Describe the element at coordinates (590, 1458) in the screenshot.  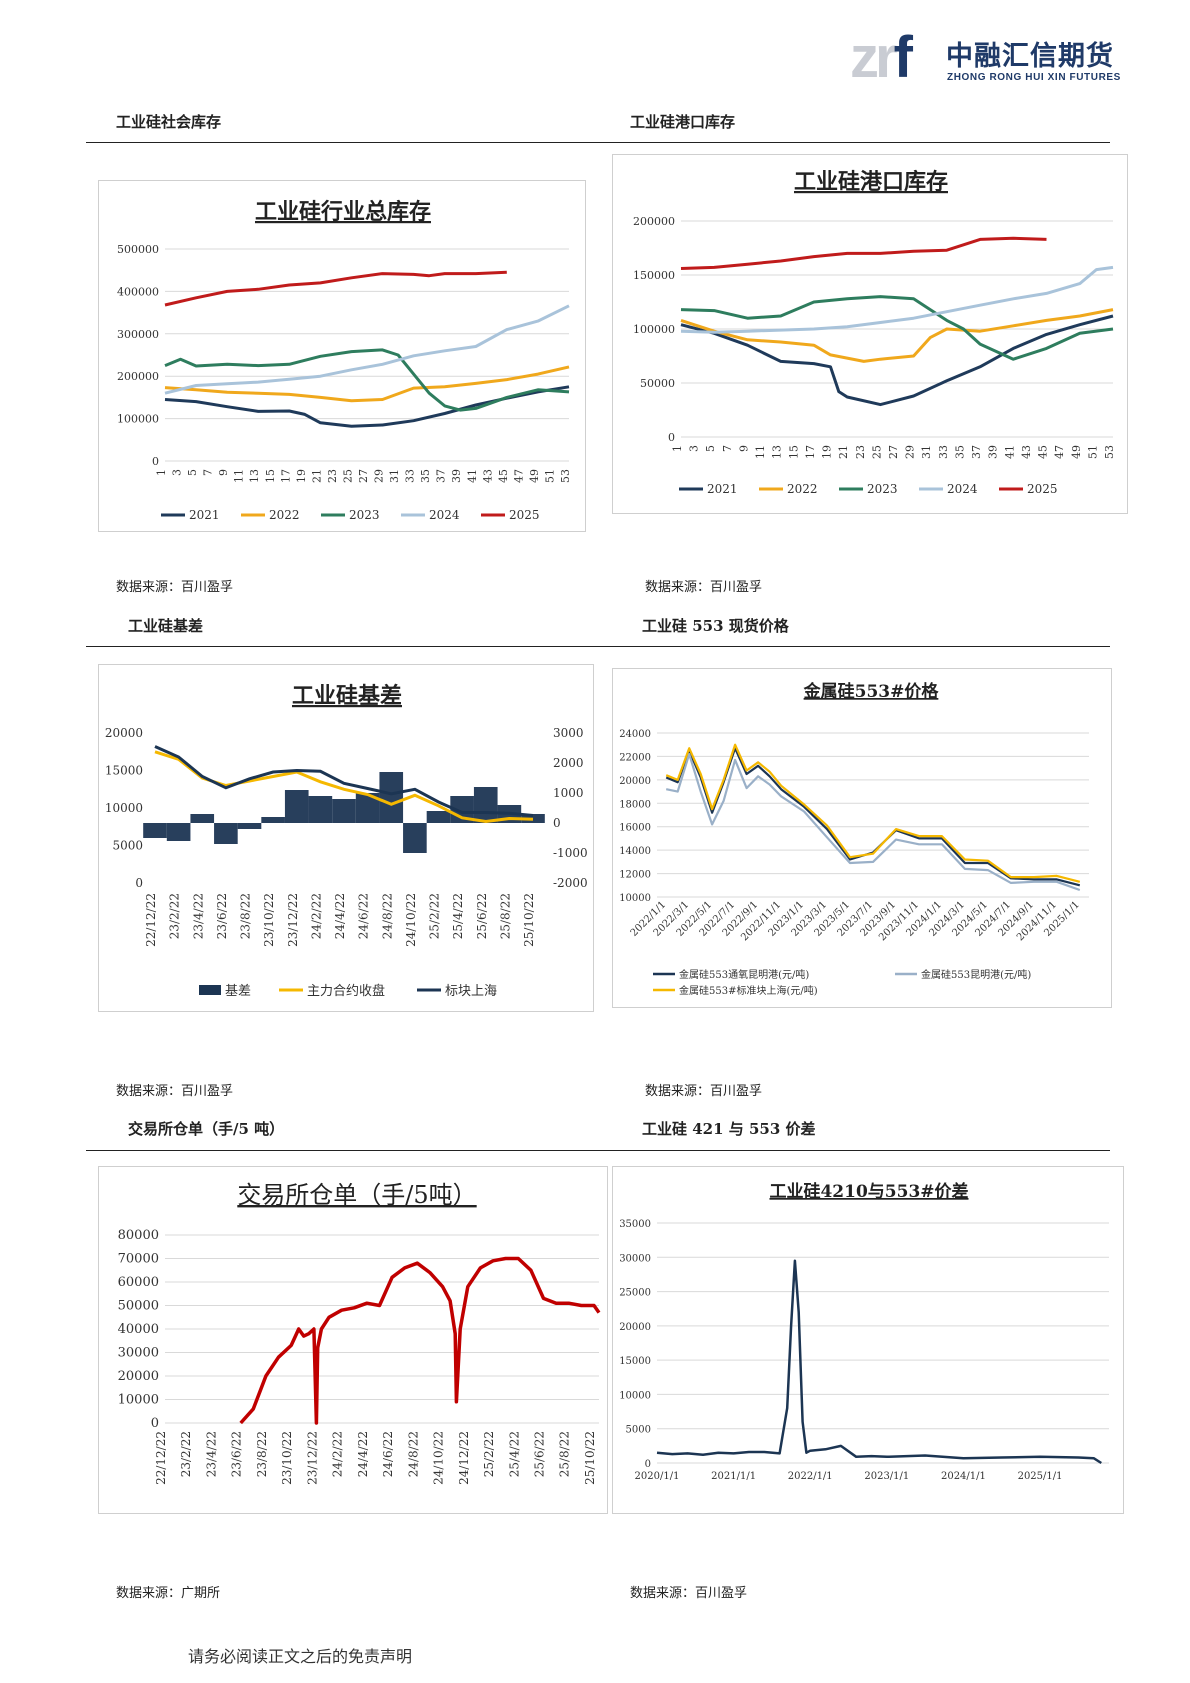
I see `x-tick-label: 25/10/22` at that location.